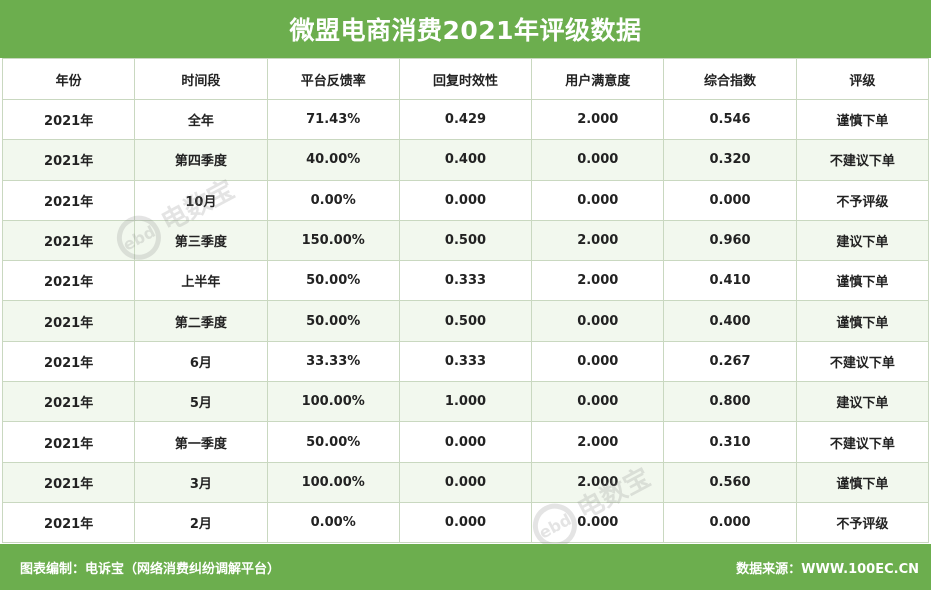 This screenshot has width=931, height=590. Describe the element at coordinates (862, 79) in the screenshot. I see `column-header: 评级` at that location.